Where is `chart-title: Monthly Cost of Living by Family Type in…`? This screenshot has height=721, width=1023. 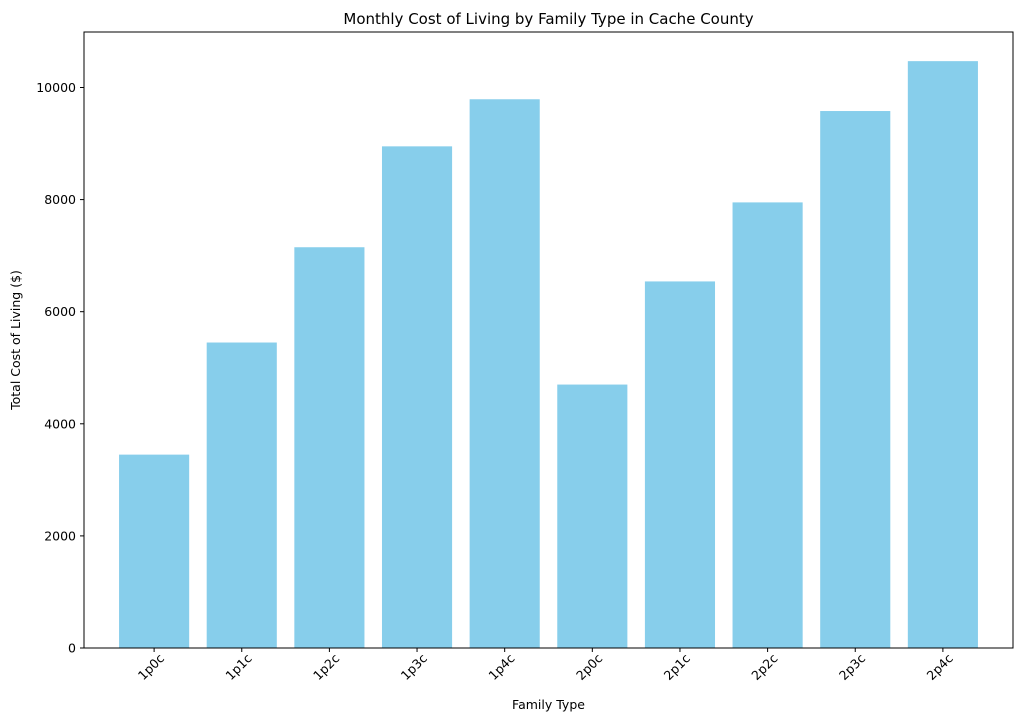 chart-title: Monthly Cost of Living by Family Type in… is located at coordinates (548, 19).